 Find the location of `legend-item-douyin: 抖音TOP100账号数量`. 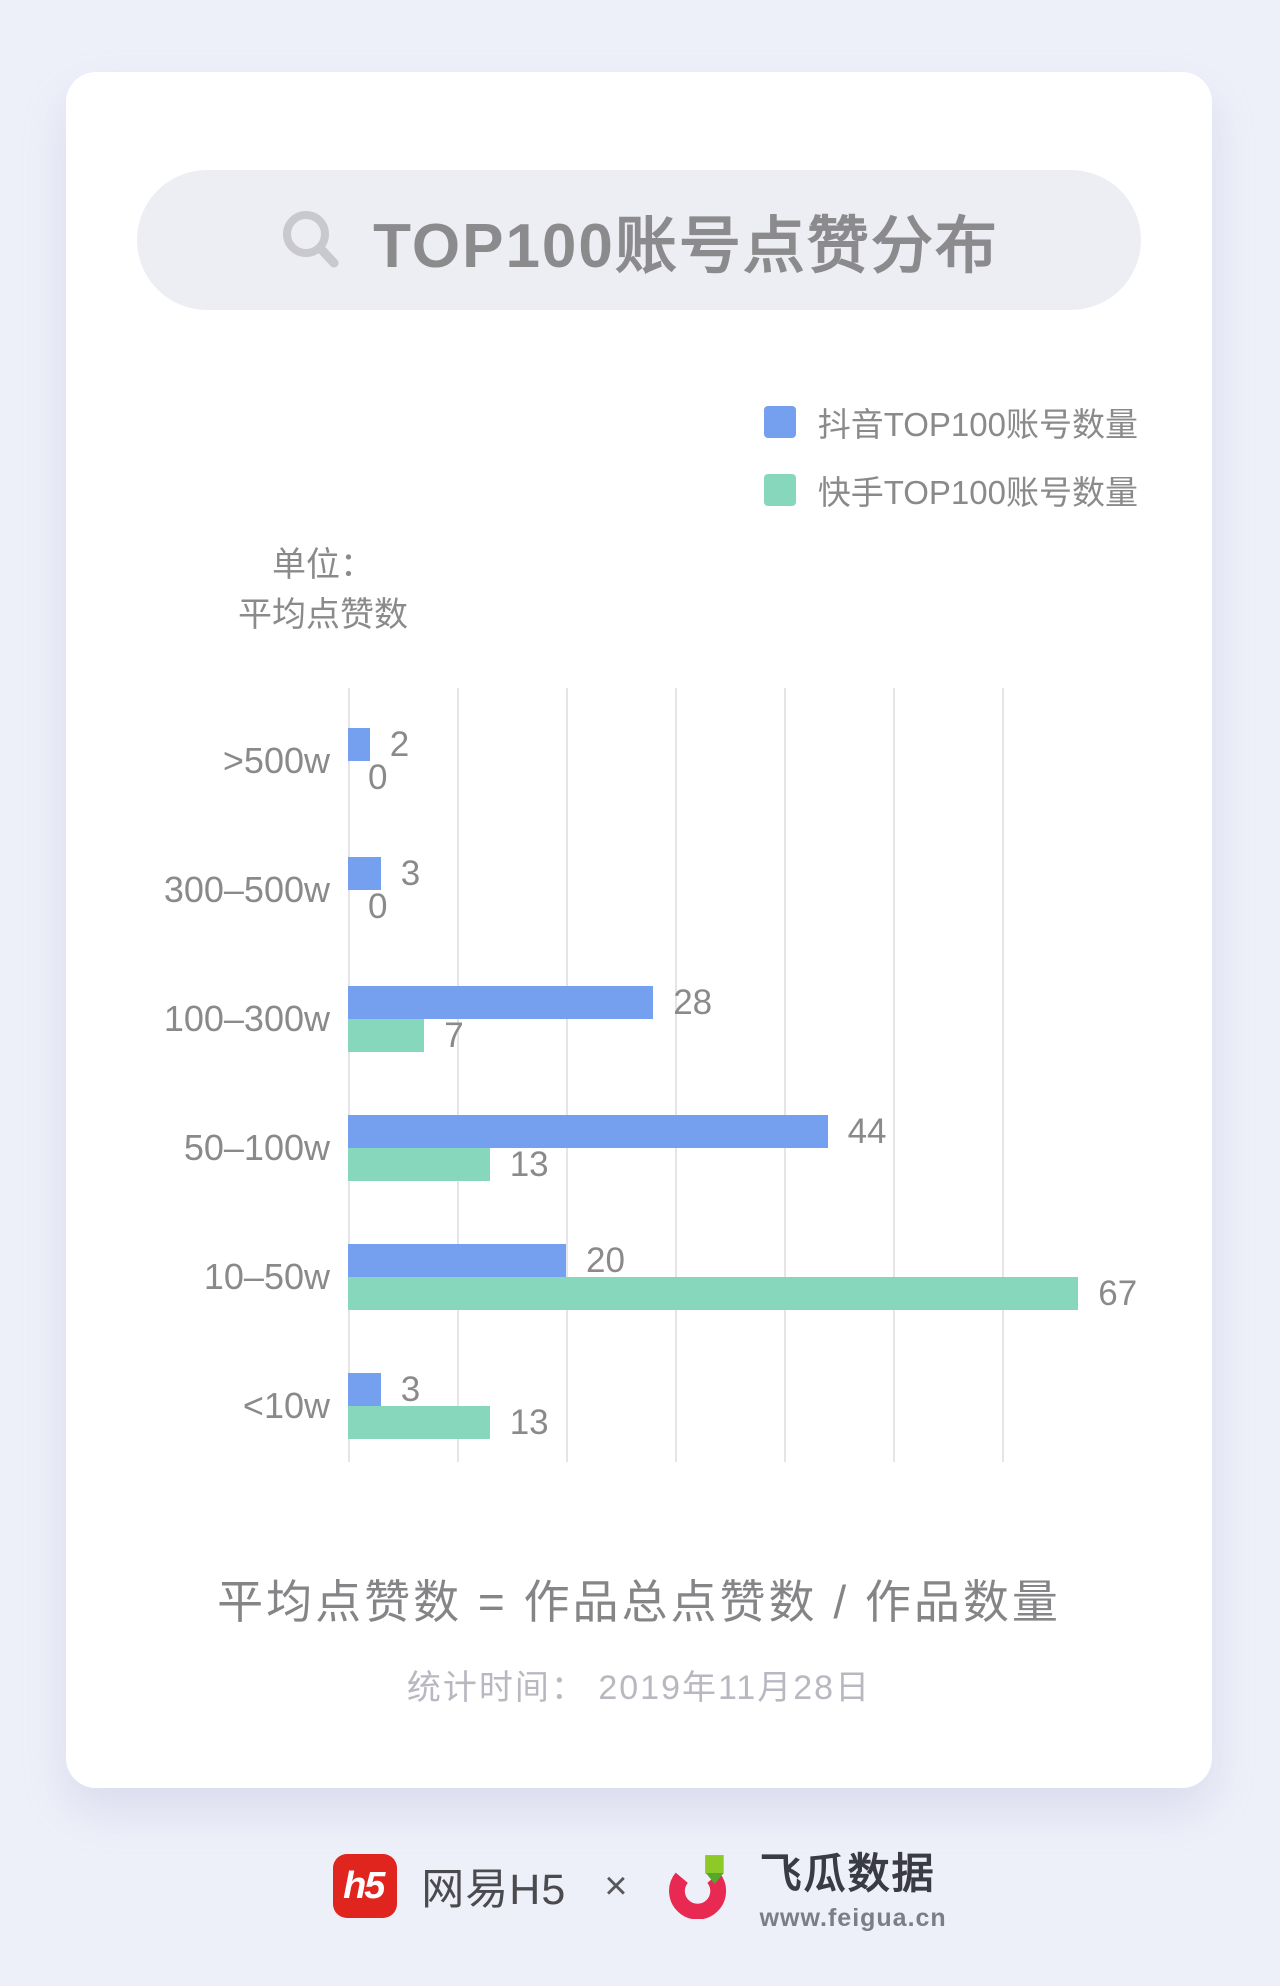

legend-item-douyin: 抖音TOP100账号数量 is located at coordinates (950, 422).